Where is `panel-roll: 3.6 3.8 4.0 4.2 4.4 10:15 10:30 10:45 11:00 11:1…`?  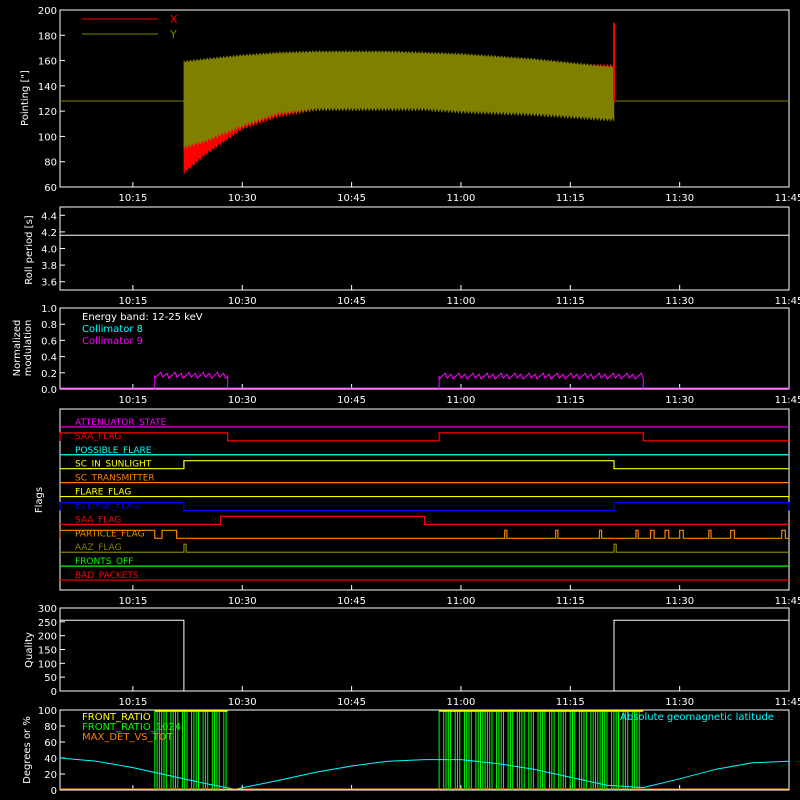 panel-roll: 3.6 3.8 4.0 4.2 4.4 10:15 10:30 10:45 11:00 11:1… is located at coordinates (412, 256).